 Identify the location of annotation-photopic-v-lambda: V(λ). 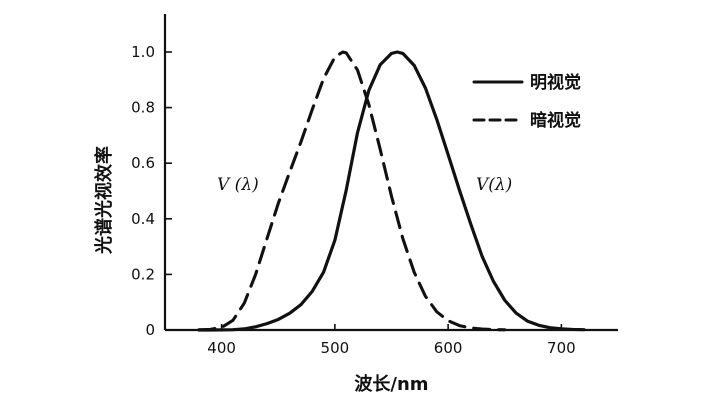
(494, 185).